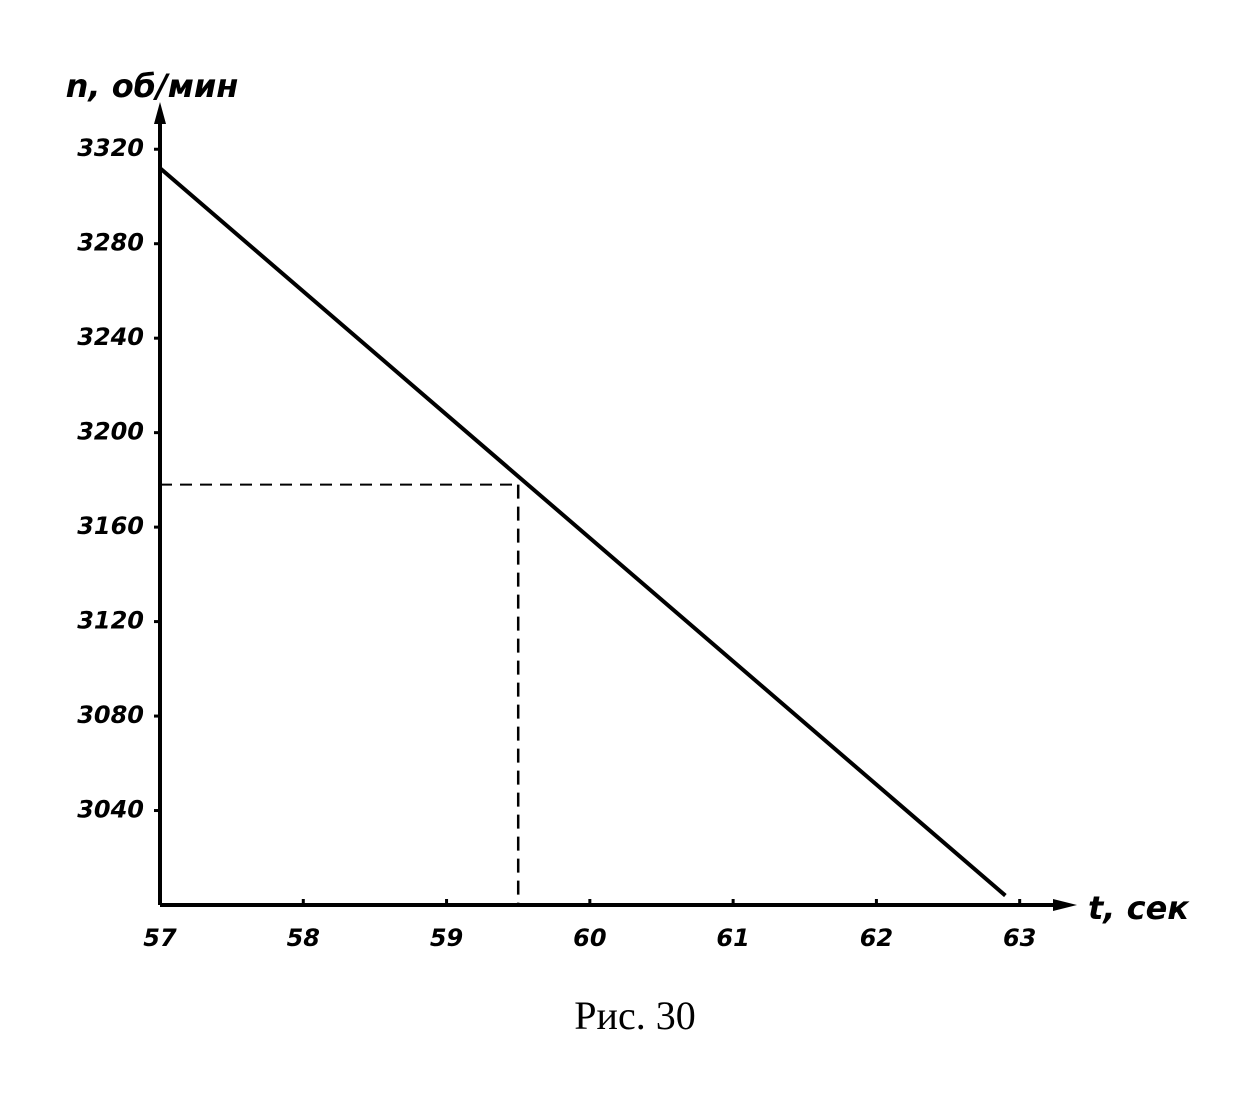 This screenshot has height=1112, width=1240. I want to click on y-axis-arrow, so click(160, 113).